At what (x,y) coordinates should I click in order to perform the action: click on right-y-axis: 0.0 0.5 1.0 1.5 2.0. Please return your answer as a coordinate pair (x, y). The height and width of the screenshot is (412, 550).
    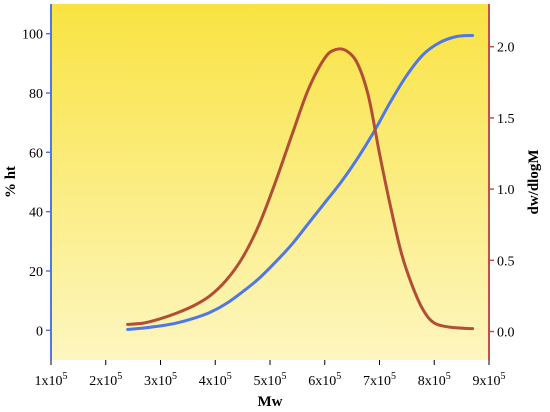
    Looking at the image, I should click on (502, 191).